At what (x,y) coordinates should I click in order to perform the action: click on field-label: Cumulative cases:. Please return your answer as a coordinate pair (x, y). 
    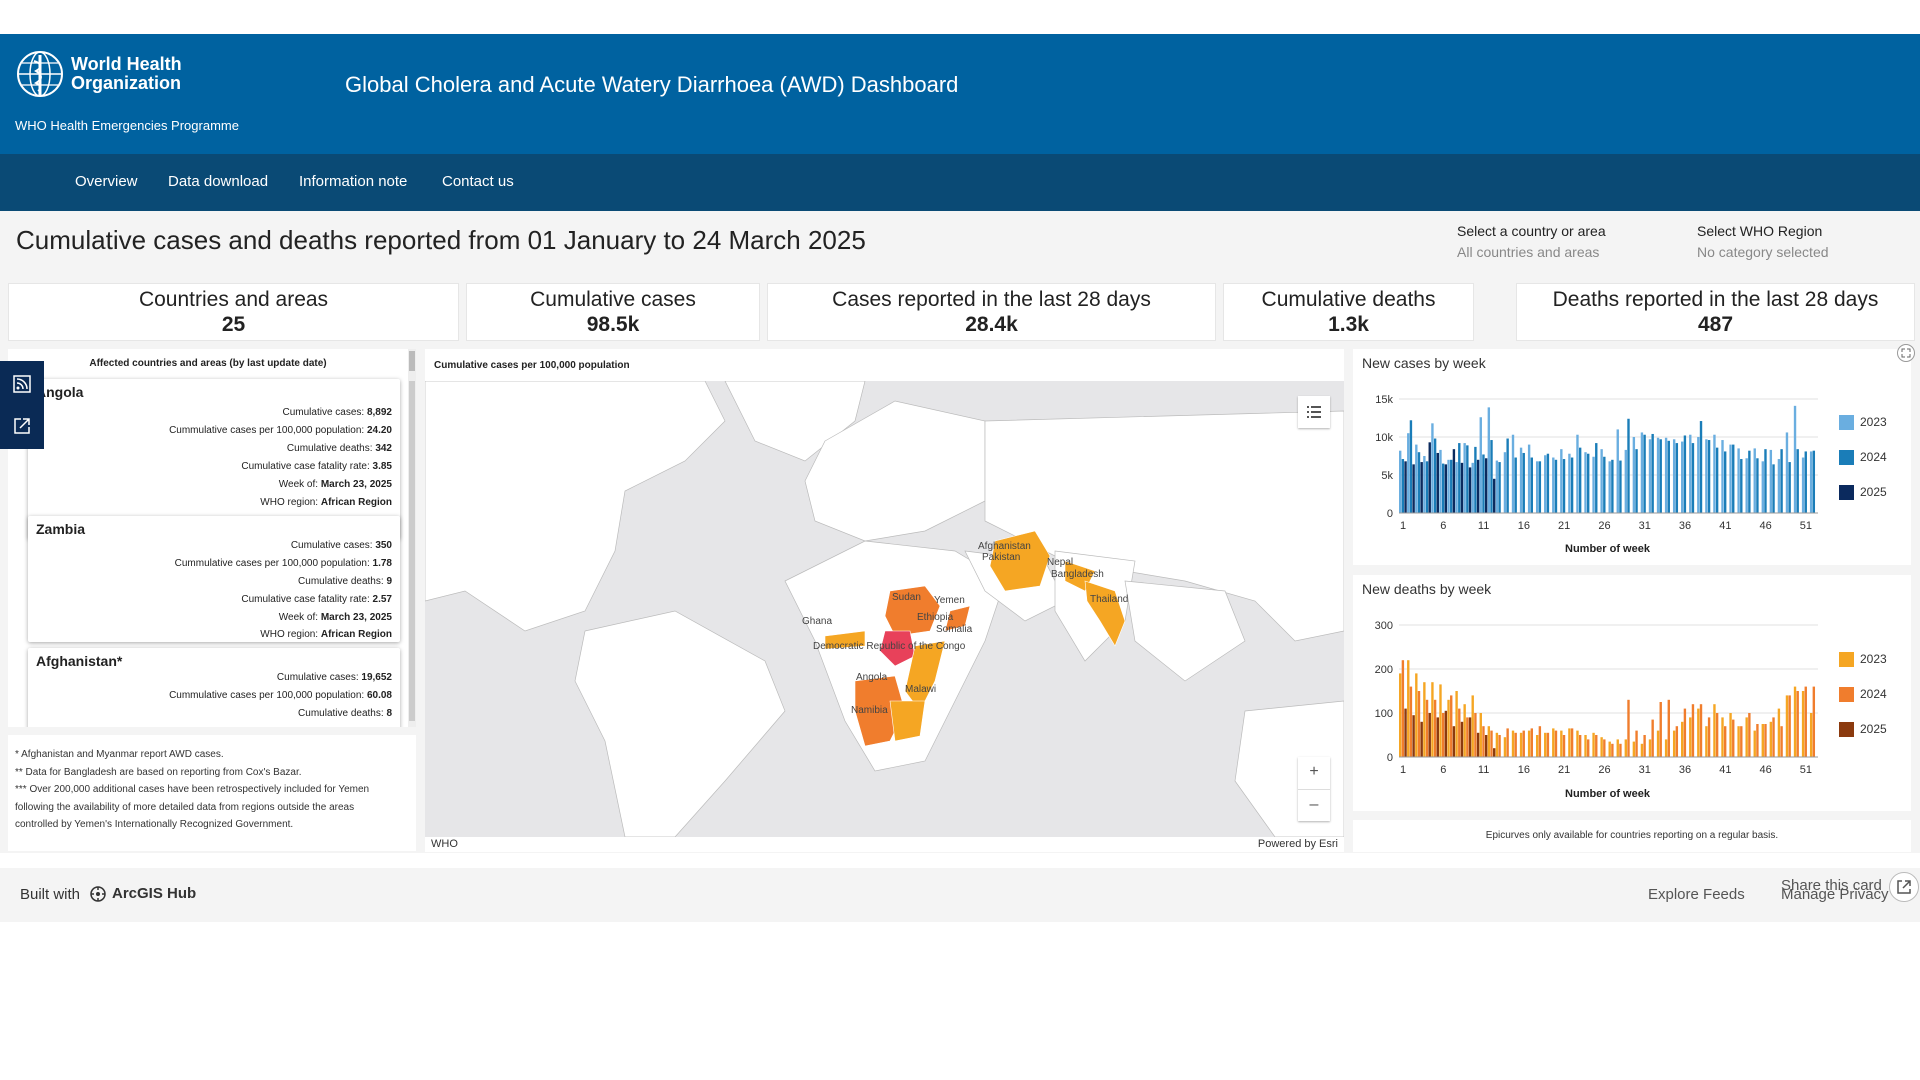
    Looking at the image, I should click on (323, 412).